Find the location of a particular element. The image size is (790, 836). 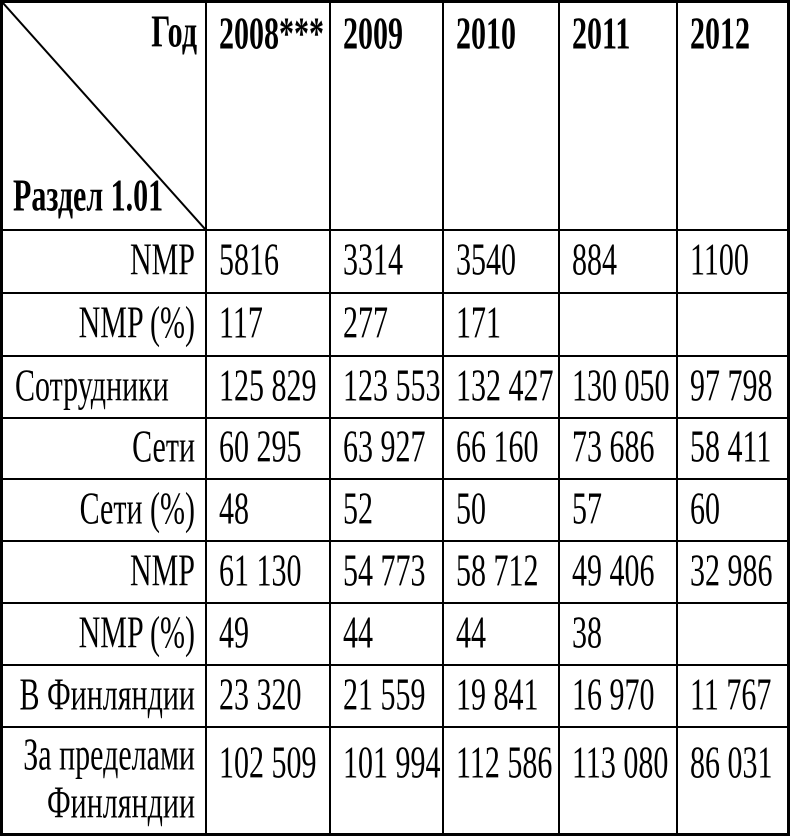

value-cell: 125 829 is located at coordinates (268, 387).